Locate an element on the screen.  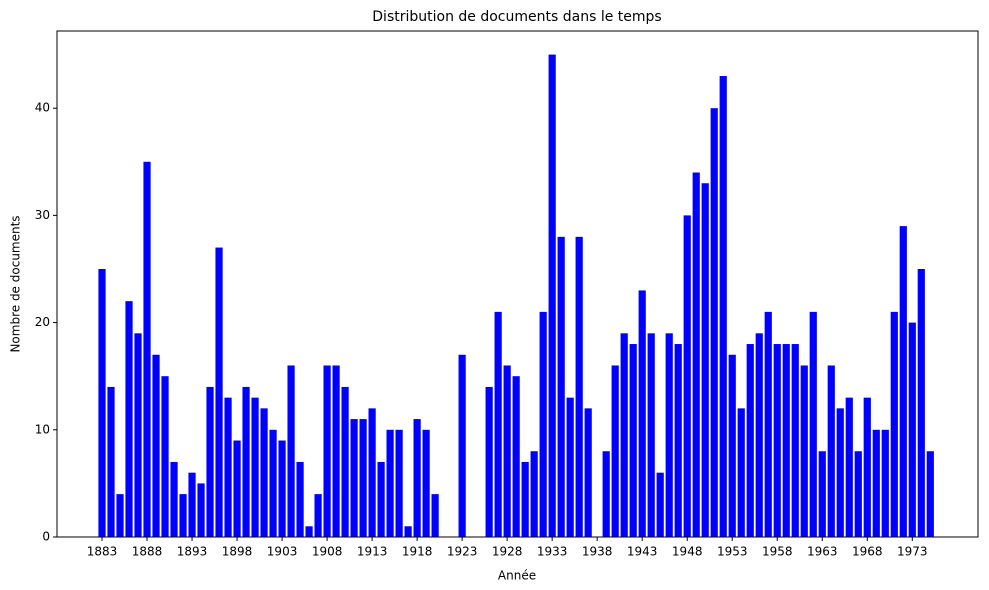
x-tick-label: 1883 is located at coordinates (102, 552).